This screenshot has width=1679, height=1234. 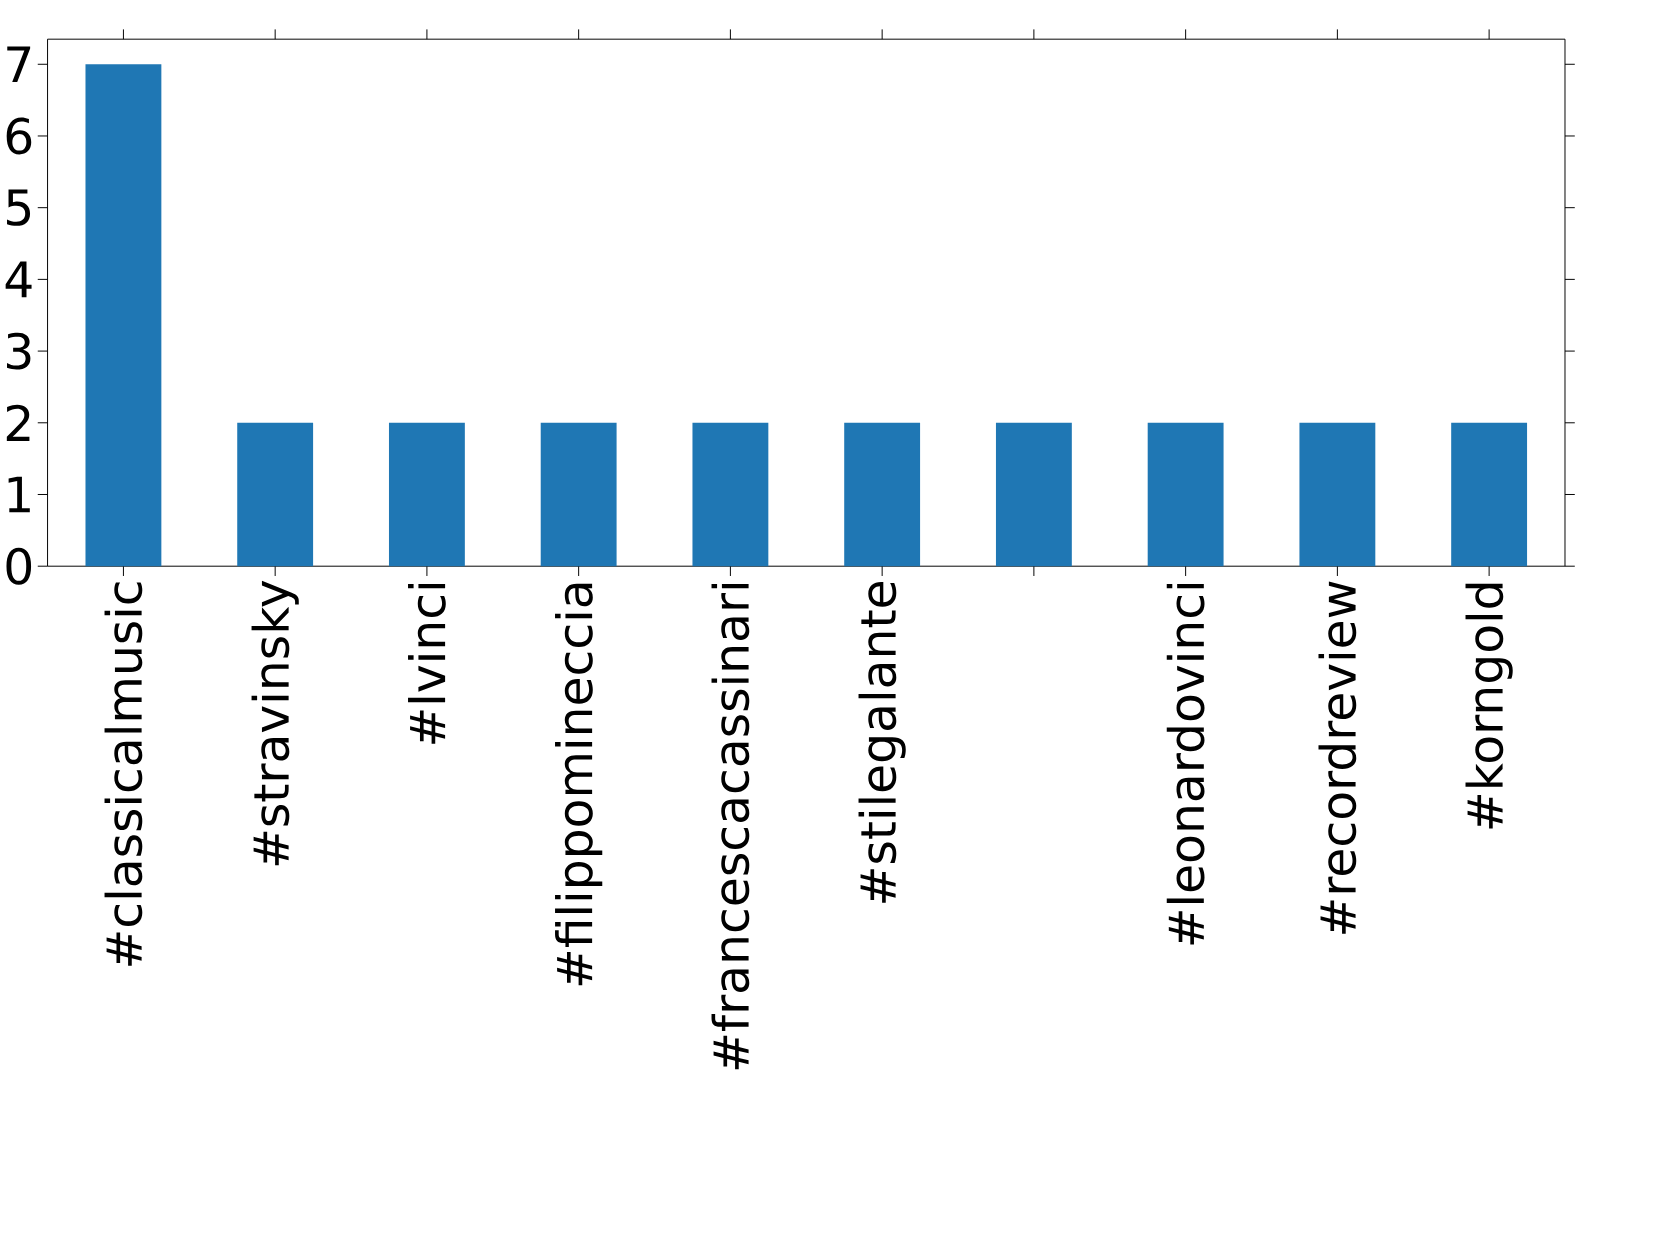 I want to click on y-tick-label: 6, so click(x=19, y=136).